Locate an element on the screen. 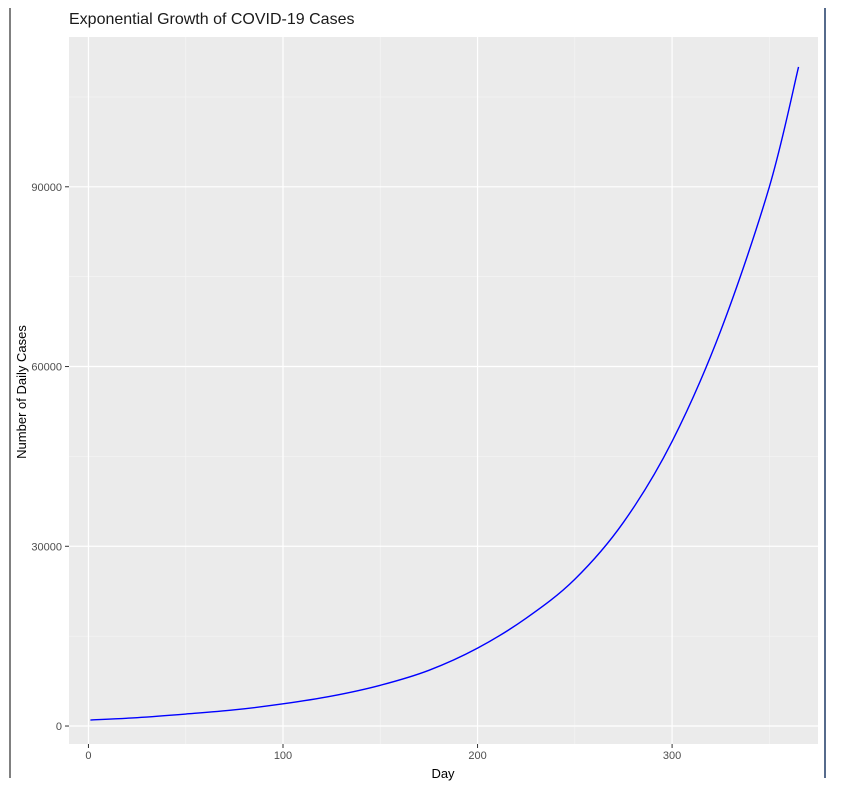 Image resolution: width=864 pixels, height=795 pixels. x-axis-title: Day is located at coordinates (443, 773).